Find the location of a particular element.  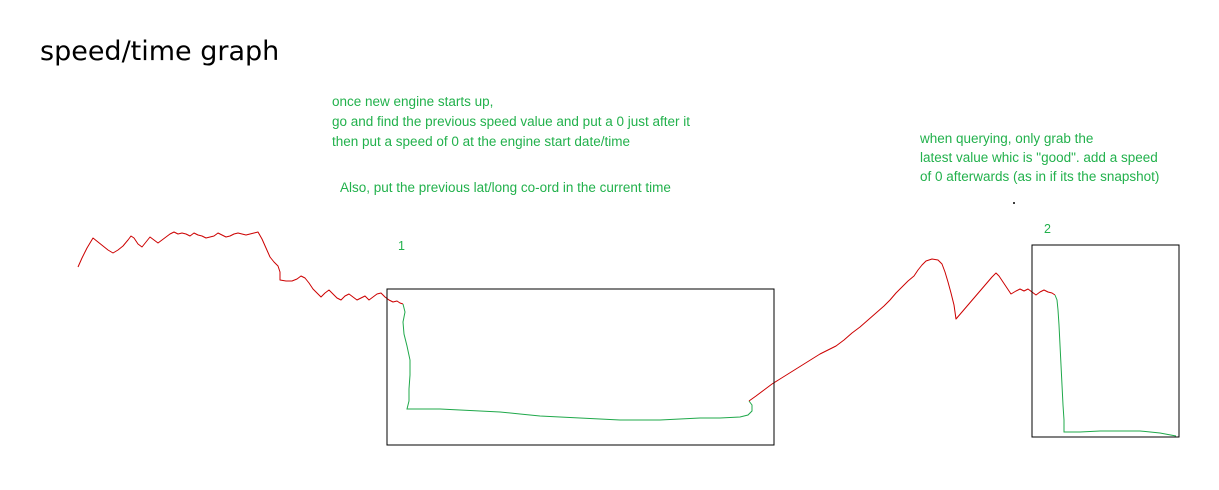

graph-title: speed/time graph is located at coordinates (160, 51).